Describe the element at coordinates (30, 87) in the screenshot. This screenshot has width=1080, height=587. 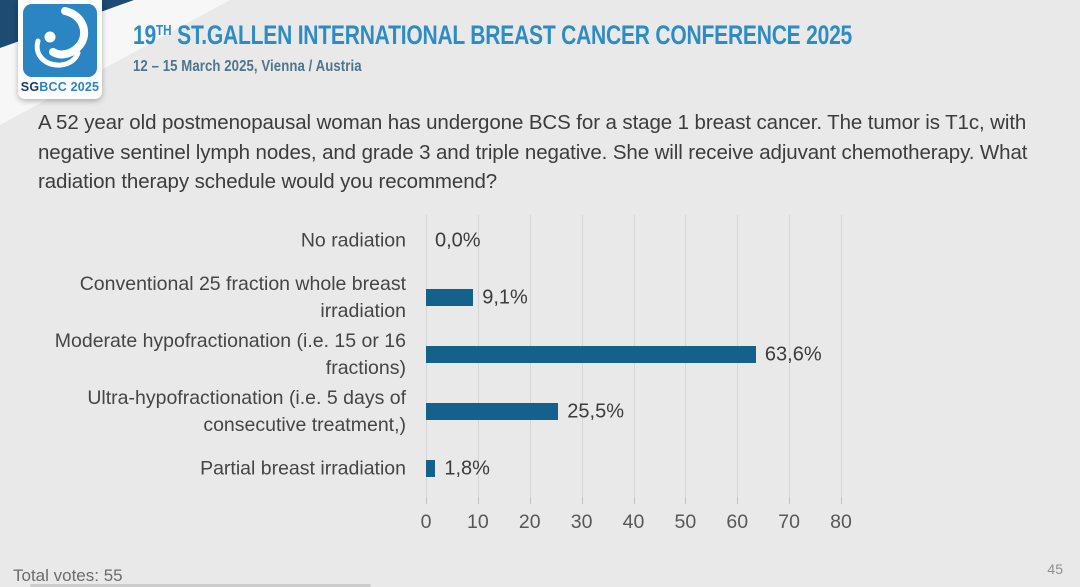
I see `logo-sg: SG` at that location.